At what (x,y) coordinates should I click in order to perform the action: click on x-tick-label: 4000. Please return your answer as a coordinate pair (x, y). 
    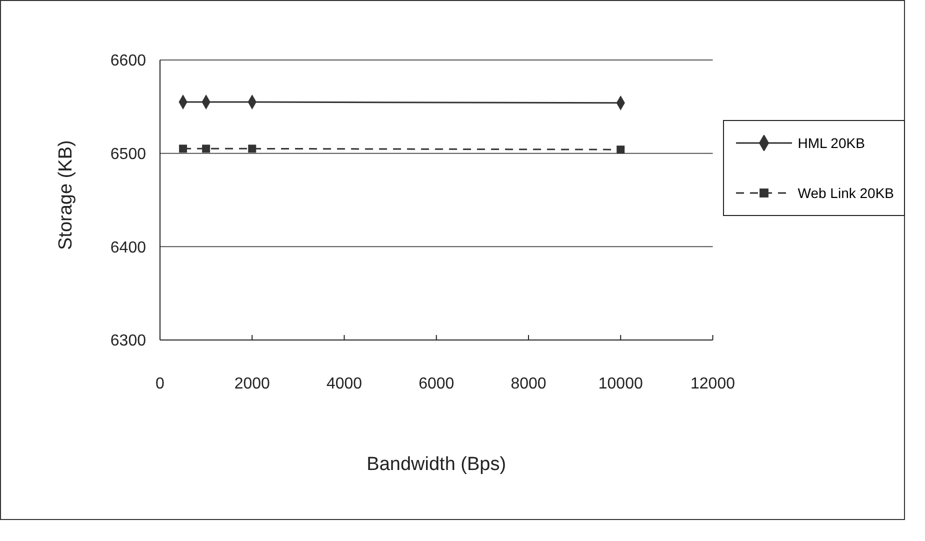
    Looking at the image, I should click on (344, 383).